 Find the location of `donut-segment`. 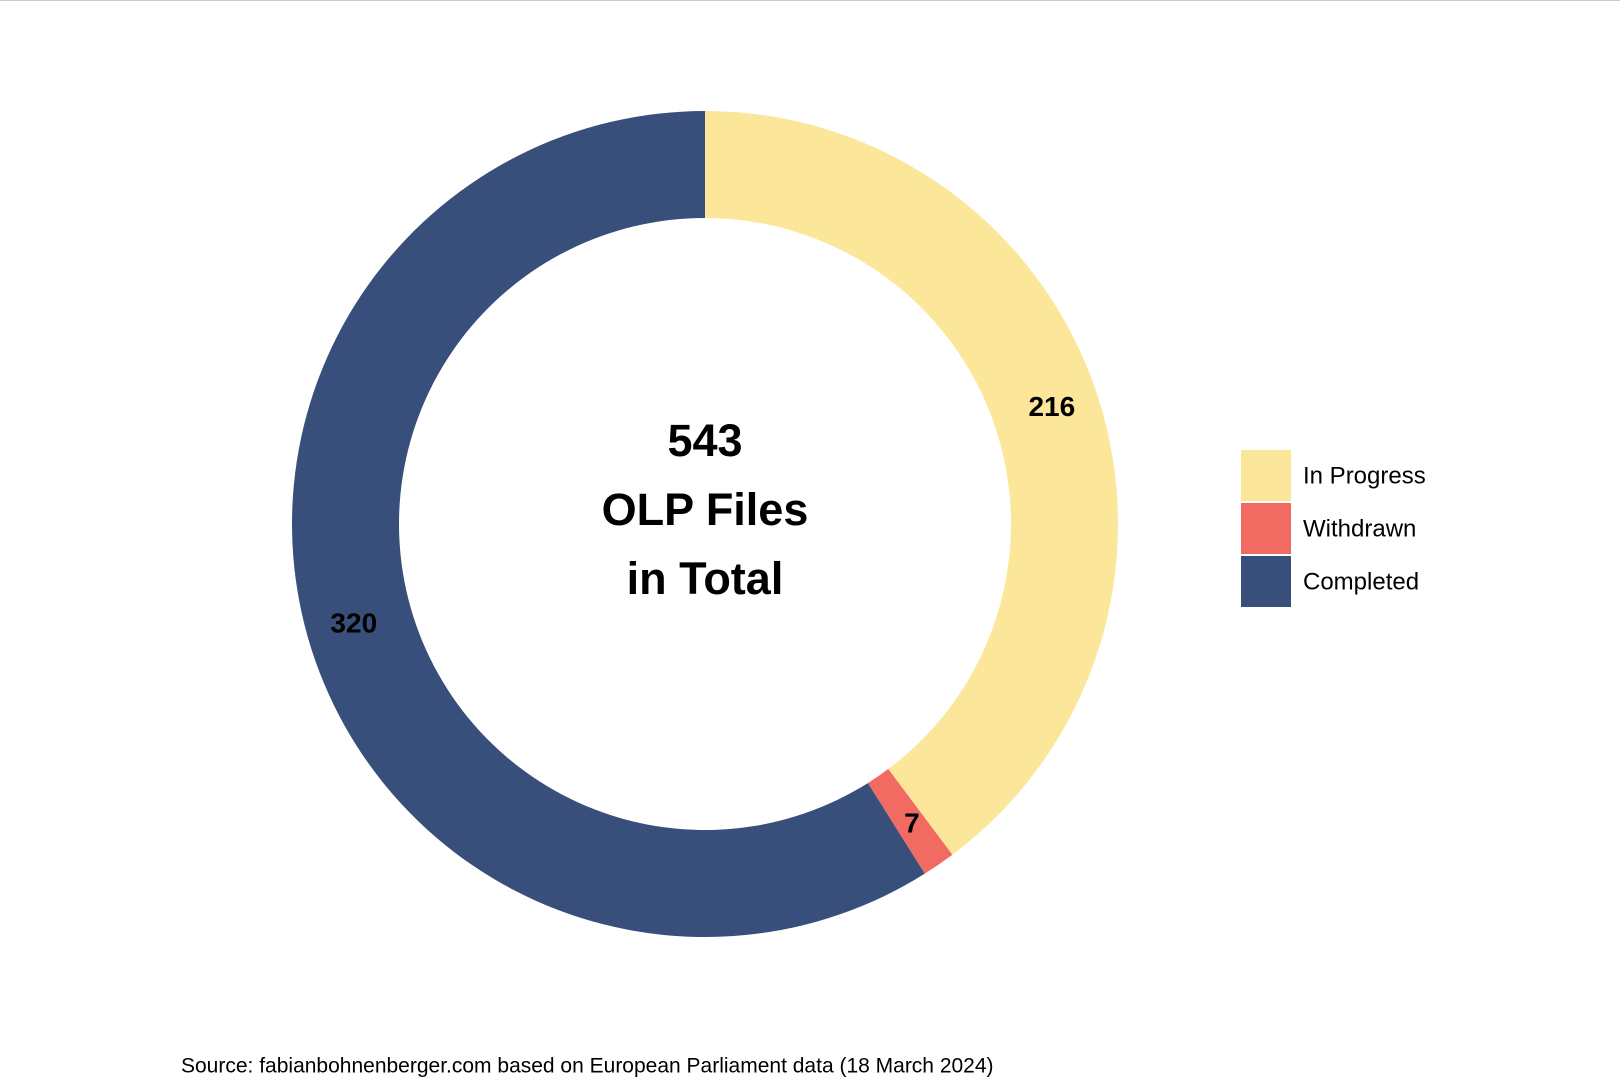

donut-segment is located at coordinates (910, 821).